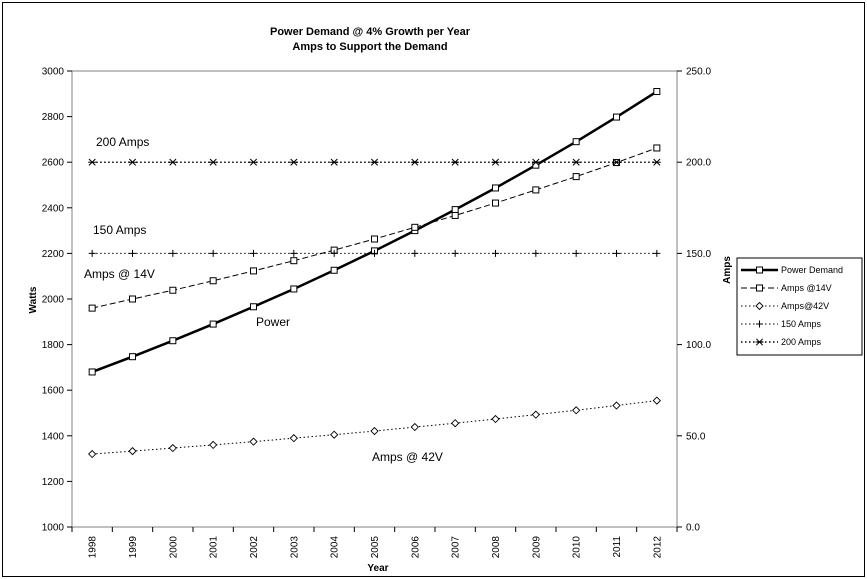  I want to click on annotation-200-amps: 200 Amps, so click(122, 142).